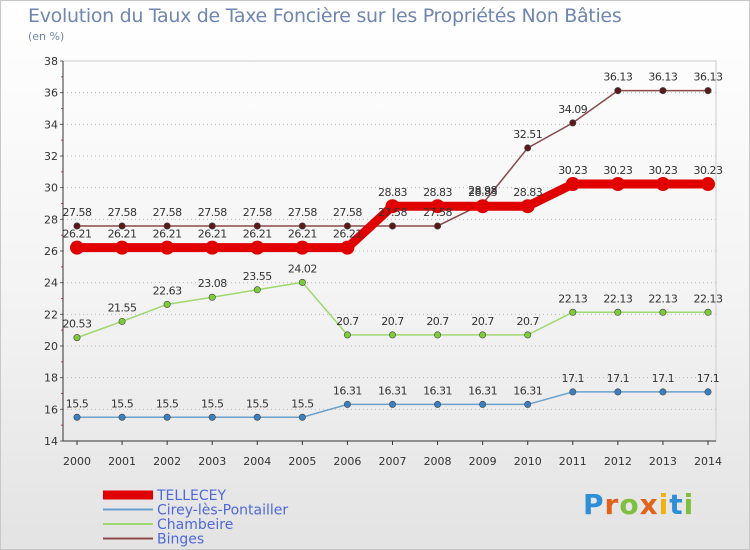 This screenshot has width=750, height=550. I want to click on x-tick-label: 2004, so click(257, 461).